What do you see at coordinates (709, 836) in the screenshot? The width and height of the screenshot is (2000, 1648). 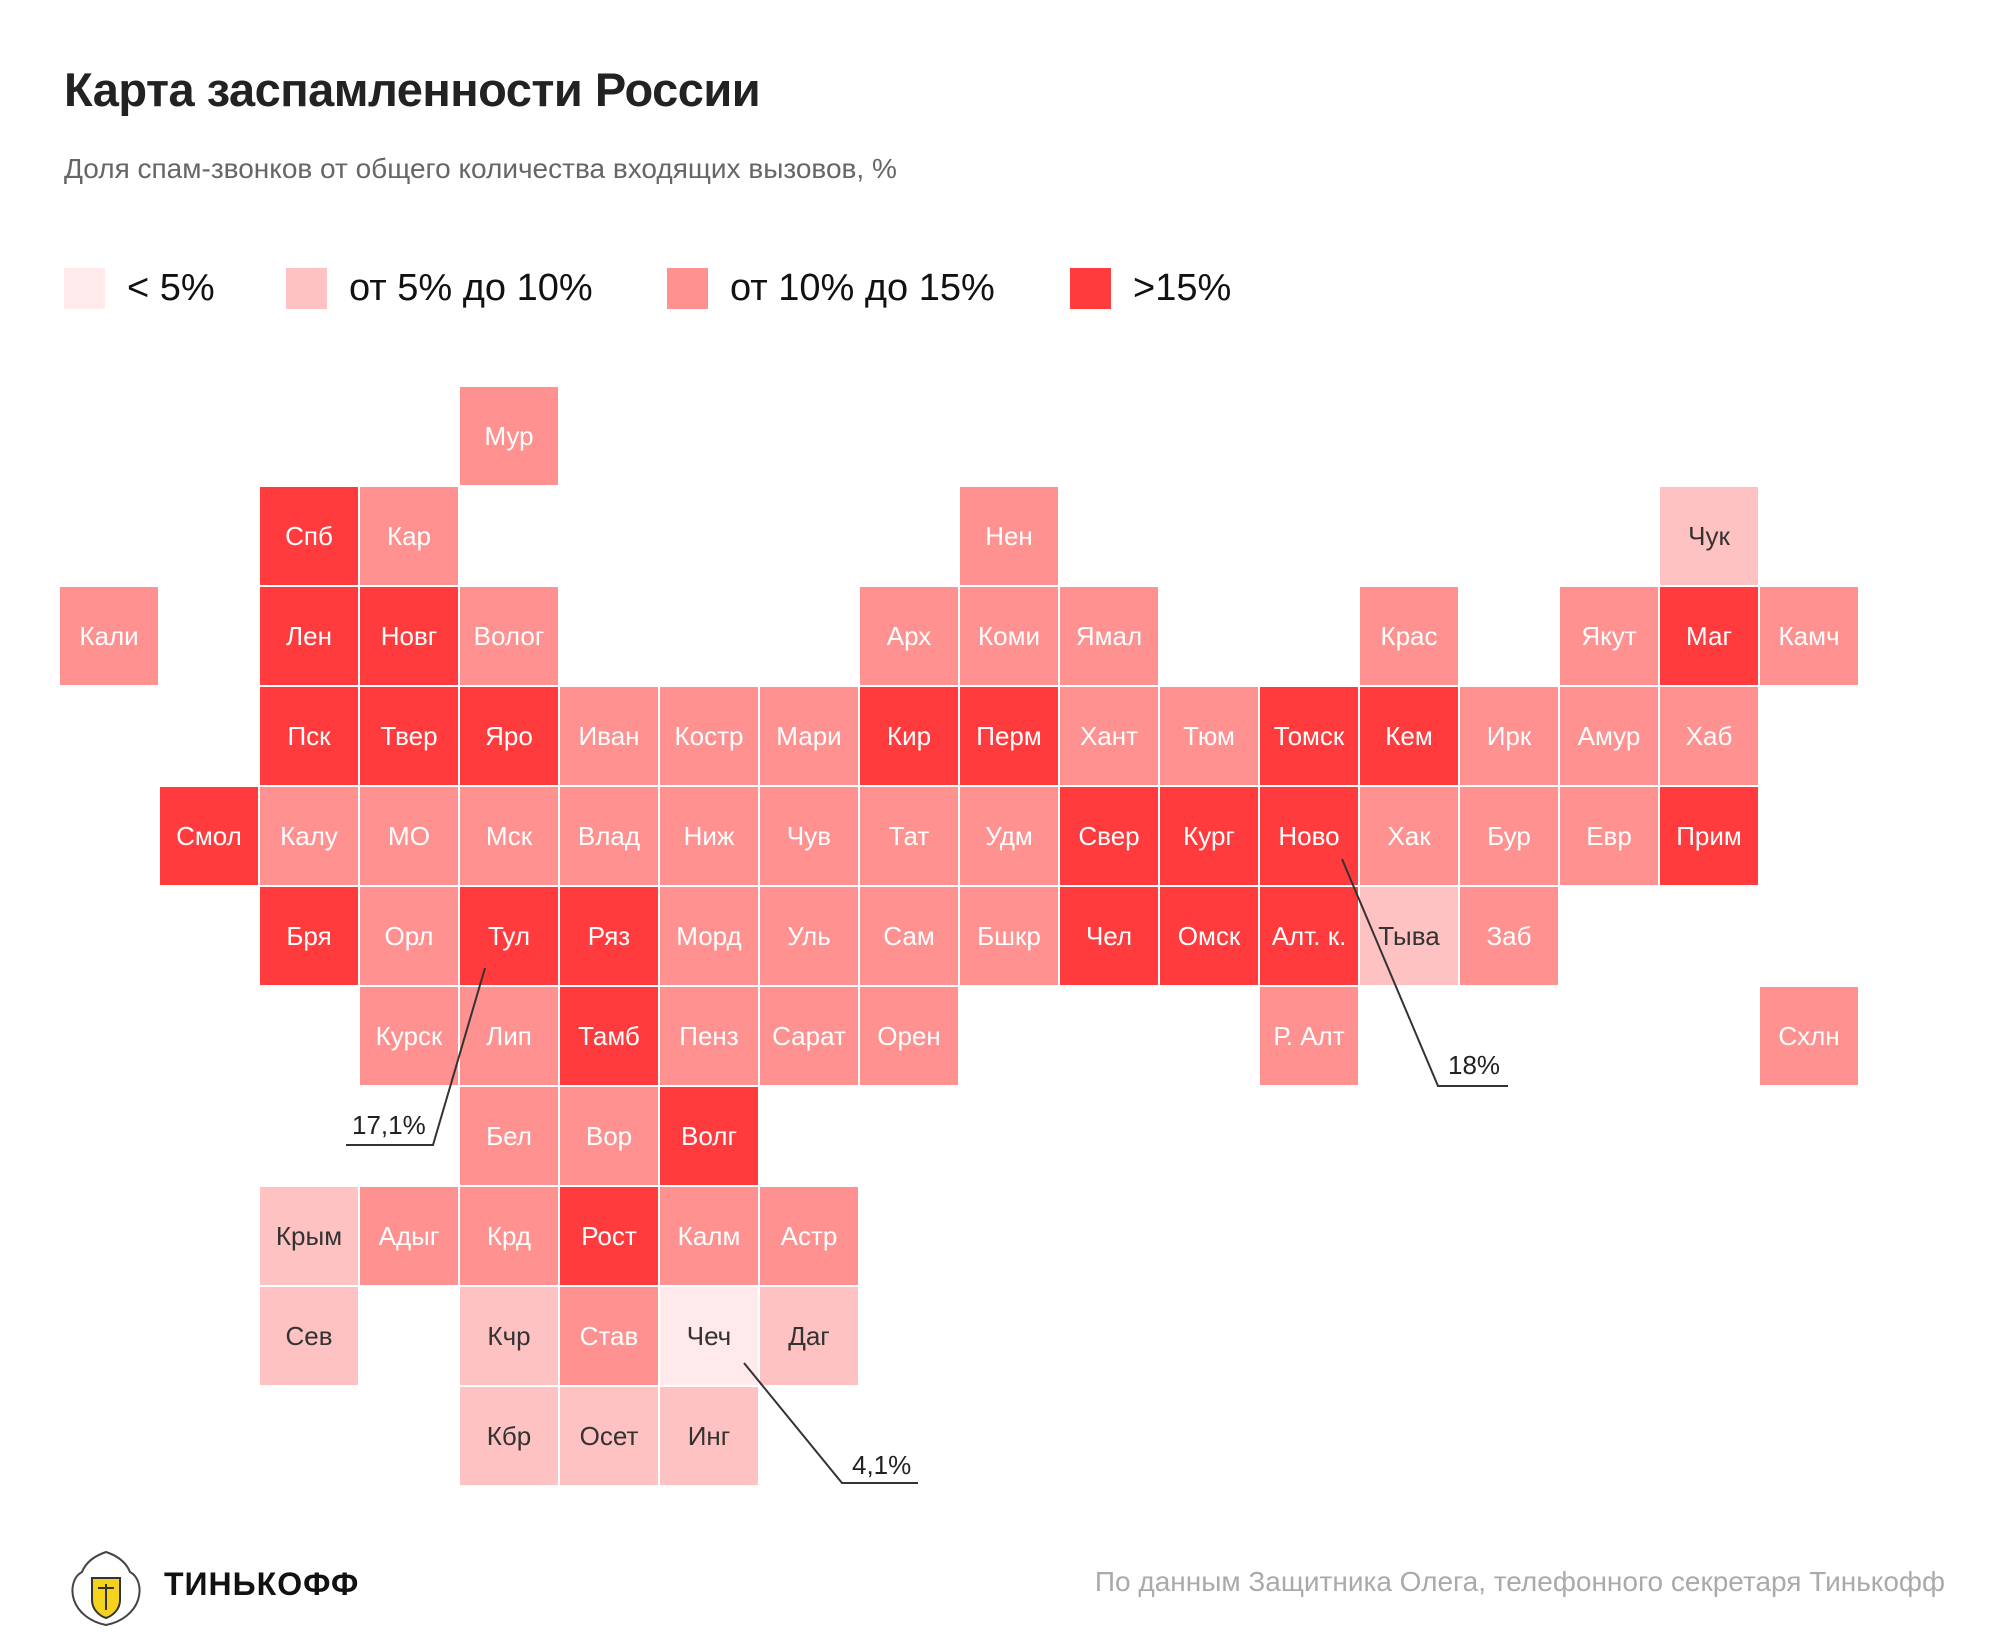 I see `region-tile: Ниж` at bounding box center [709, 836].